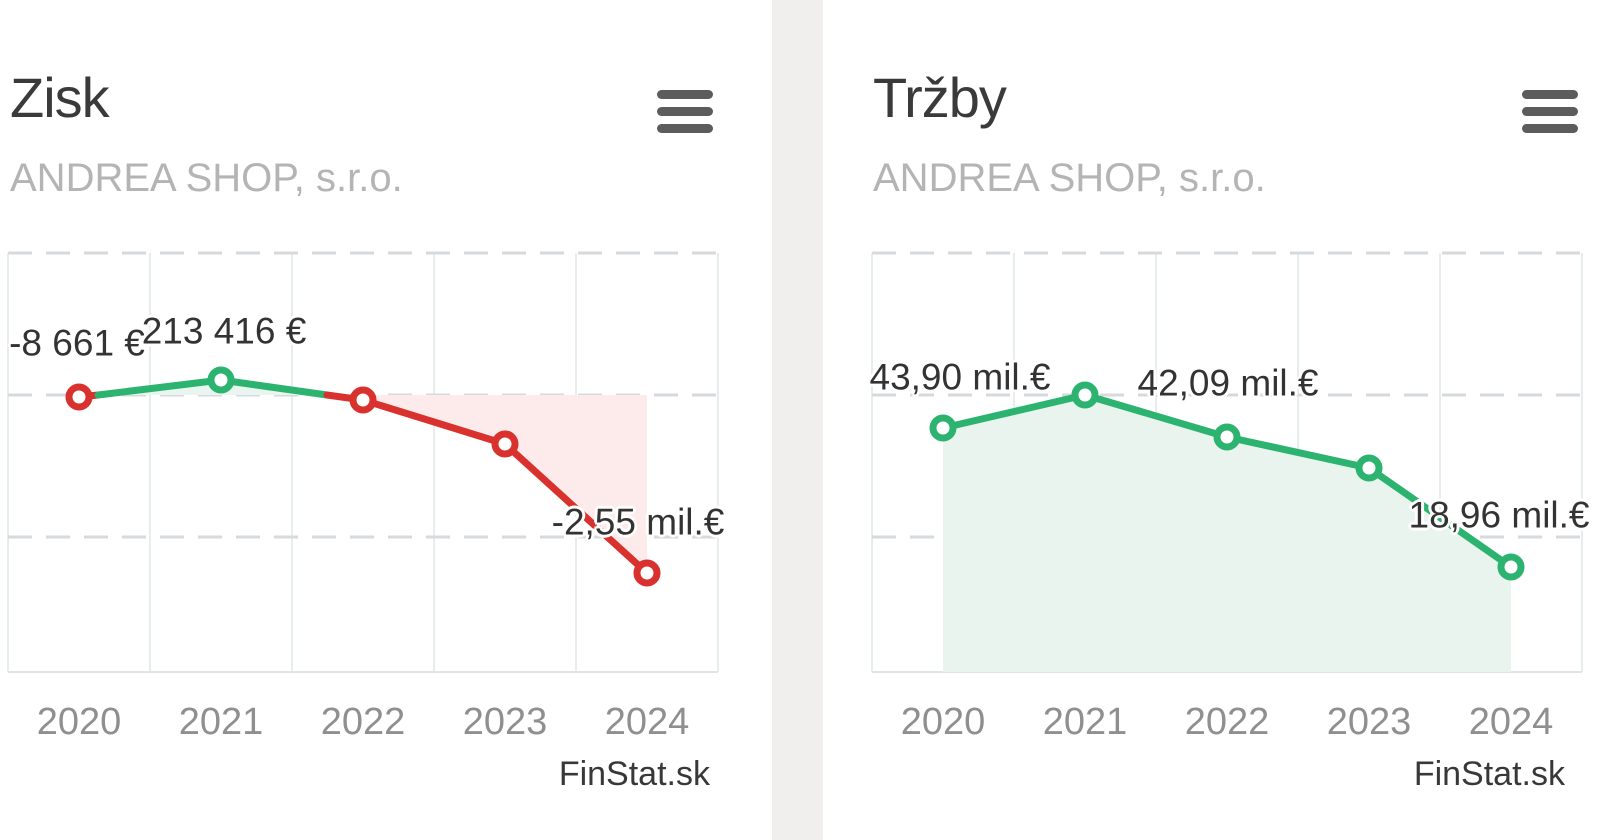  What do you see at coordinates (797, 420) in the screenshot?
I see `panel-divider` at bounding box center [797, 420].